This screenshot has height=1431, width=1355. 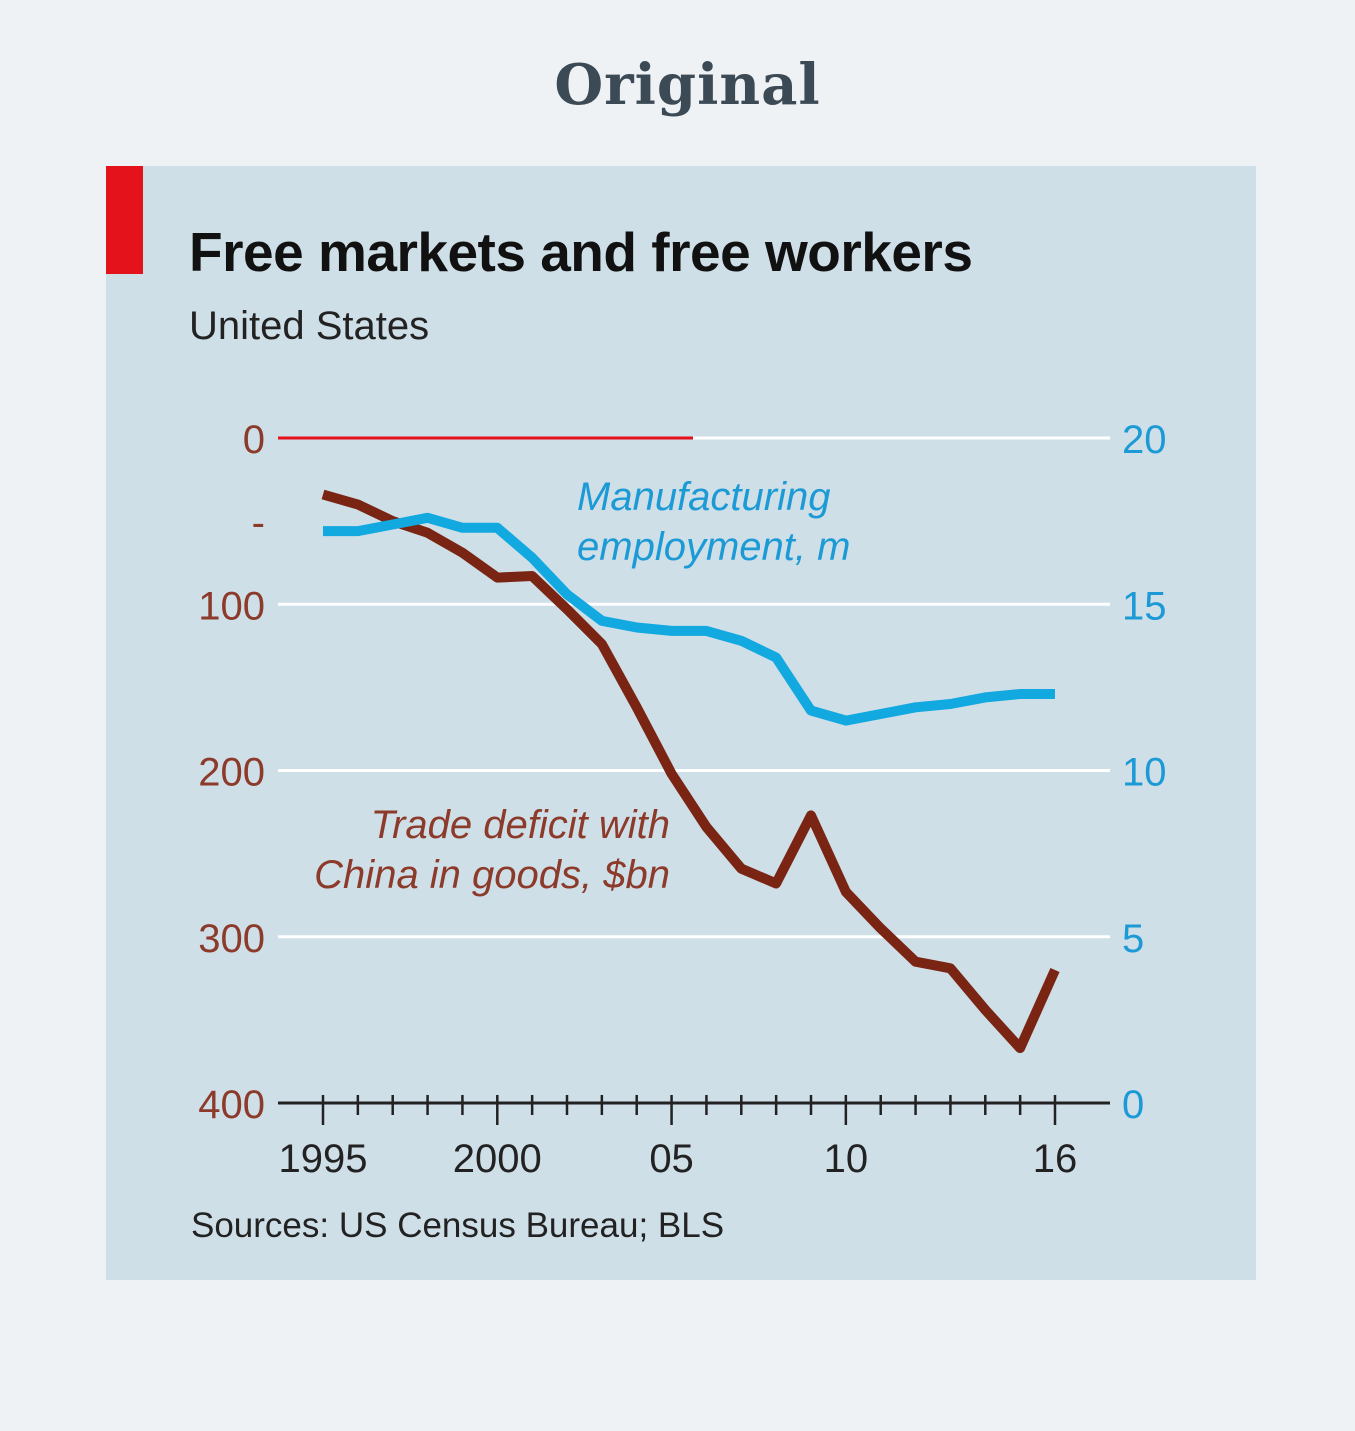 What do you see at coordinates (231, 939) in the screenshot?
I see `left-tick-label: 300` at bounding box center [231, 939].